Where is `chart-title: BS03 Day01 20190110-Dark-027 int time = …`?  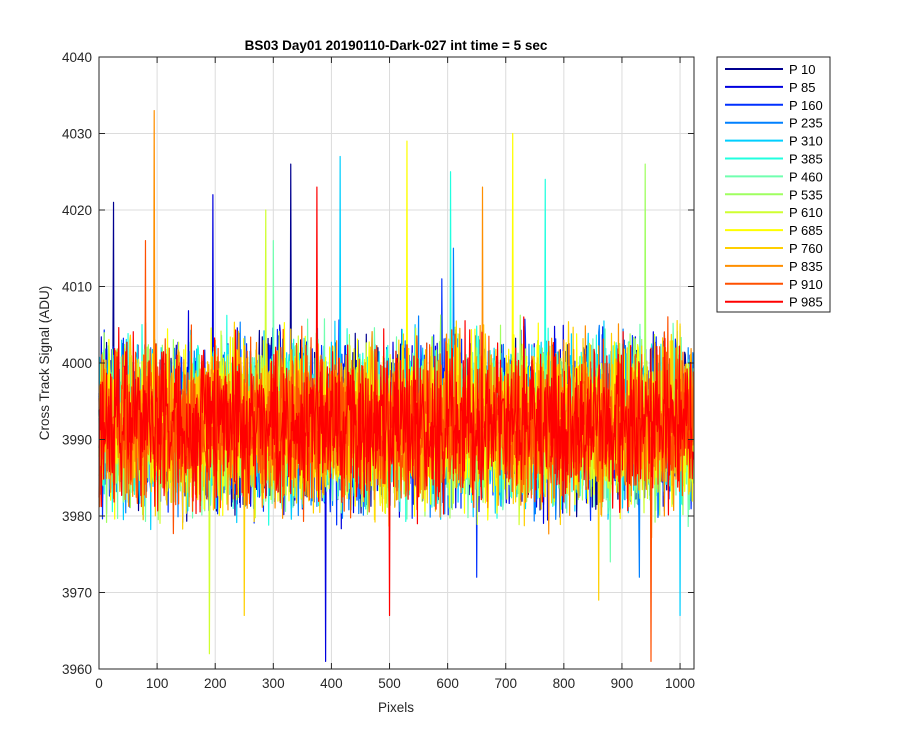 chart-title: BS03 Day01 20190110-Dark-027 int time = … is located at coordinates (396, 45).